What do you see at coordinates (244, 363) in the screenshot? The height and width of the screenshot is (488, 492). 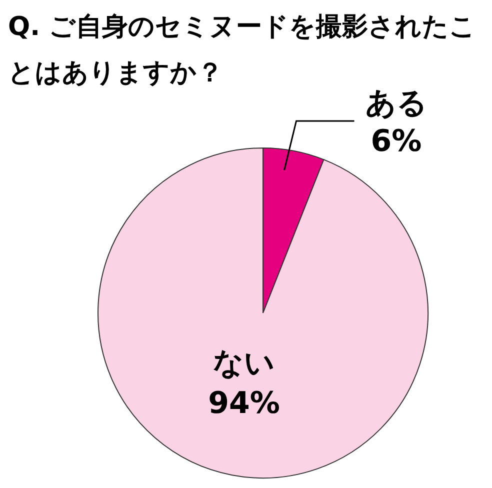 I see `slice-label: ない` at bounding box center [244, 363].